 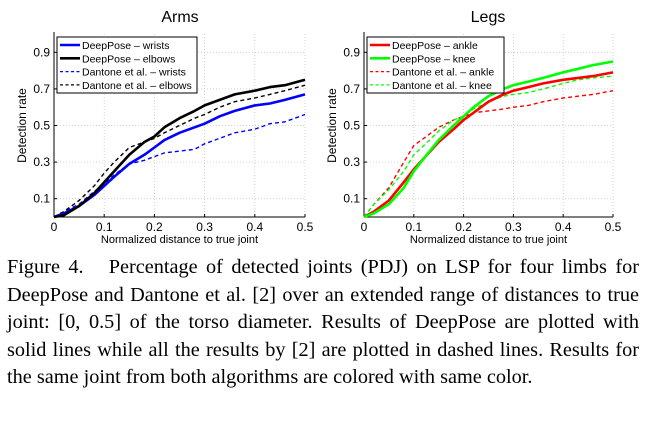 What do you see at coordinates (443, 73) in the screenshot?
I see `legend-label: Dantone et al. – ankle` at bounding box center [443, 73].